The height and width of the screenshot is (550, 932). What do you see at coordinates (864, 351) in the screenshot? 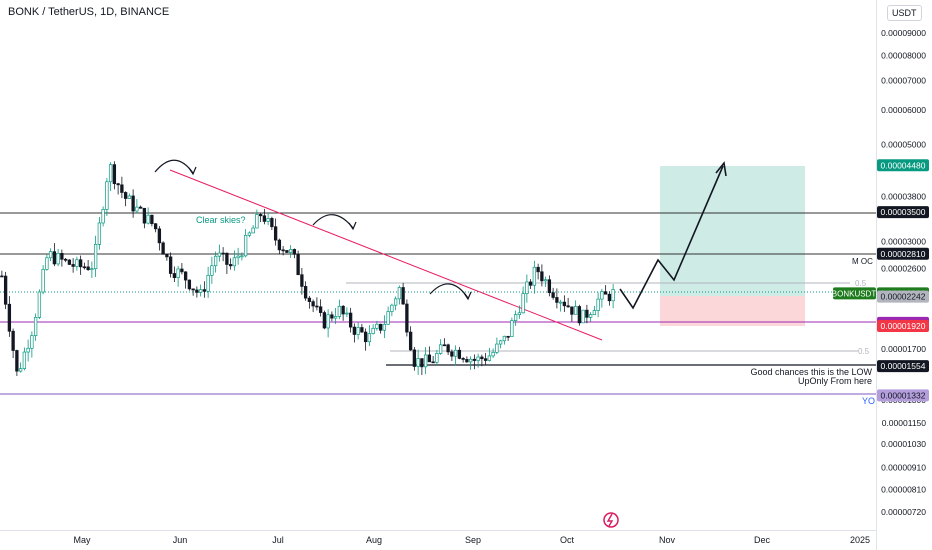
I see `fib-label-2: 0.5` at bounding box center [864, 351].